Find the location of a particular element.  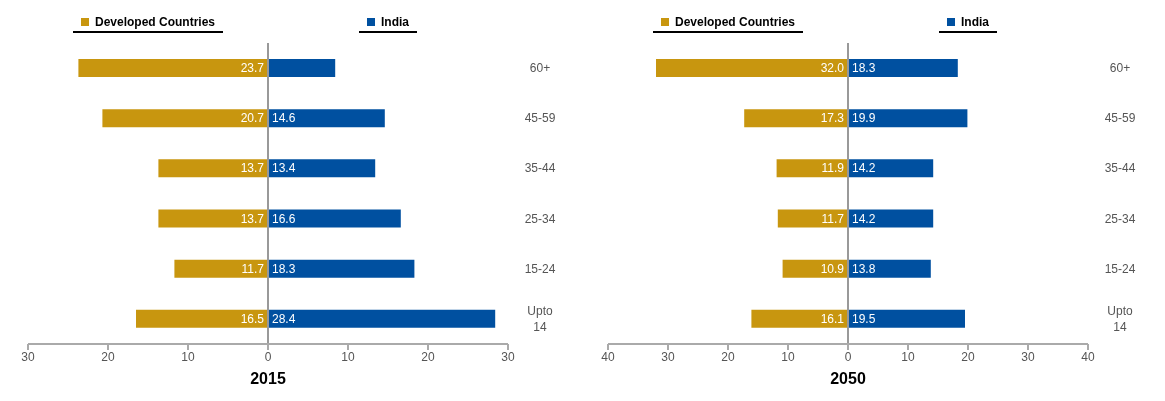

data-label: 16.5 is located at coordinates (252, 318).